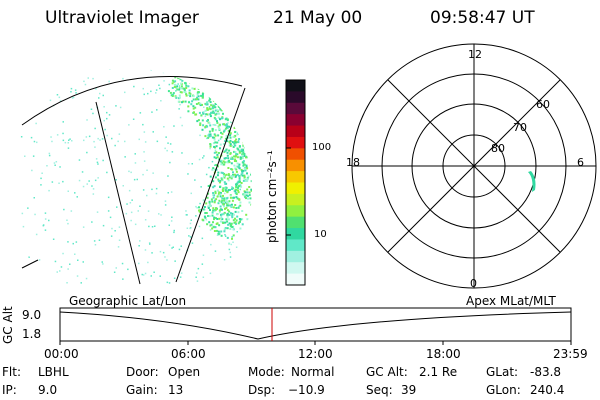 This screenshot has width=600, height=400. I want to click on timeline-y-tick: 9.0, so click(32, 315).